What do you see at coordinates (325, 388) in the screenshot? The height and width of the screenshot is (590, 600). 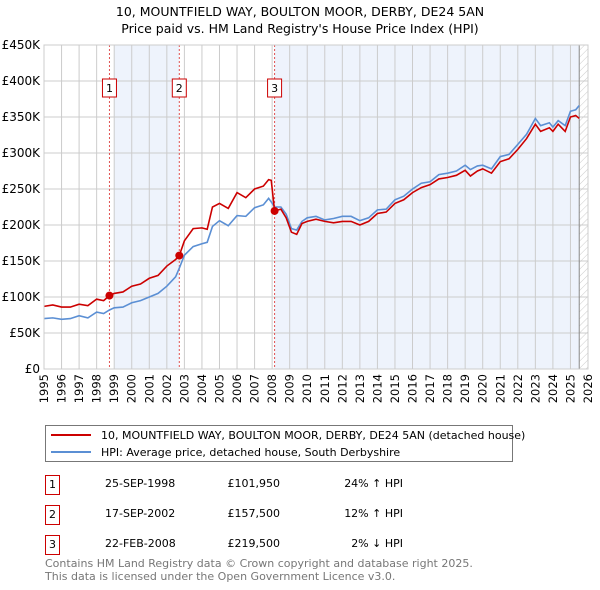 I see `x-tick-label: 2011` at bounding box center [325, 388].